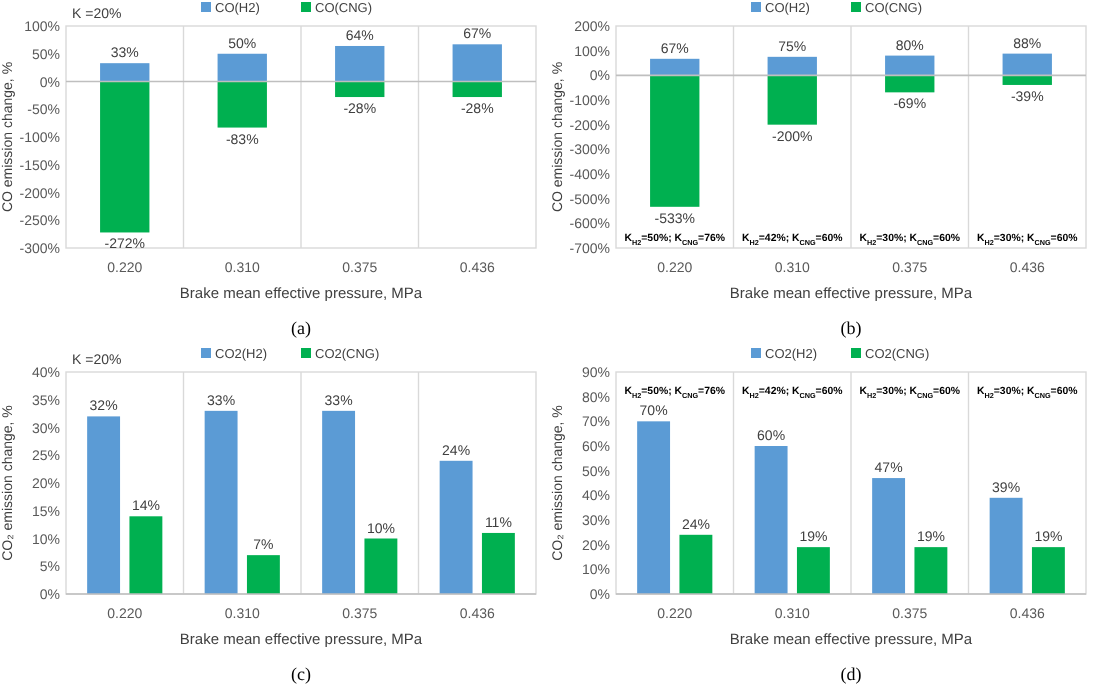 This screenshot has height=692, width=1100. What do you see at coordinates (301, 674) in the screenshot?
I see `text: (c)` at bounding box center [301, 674].